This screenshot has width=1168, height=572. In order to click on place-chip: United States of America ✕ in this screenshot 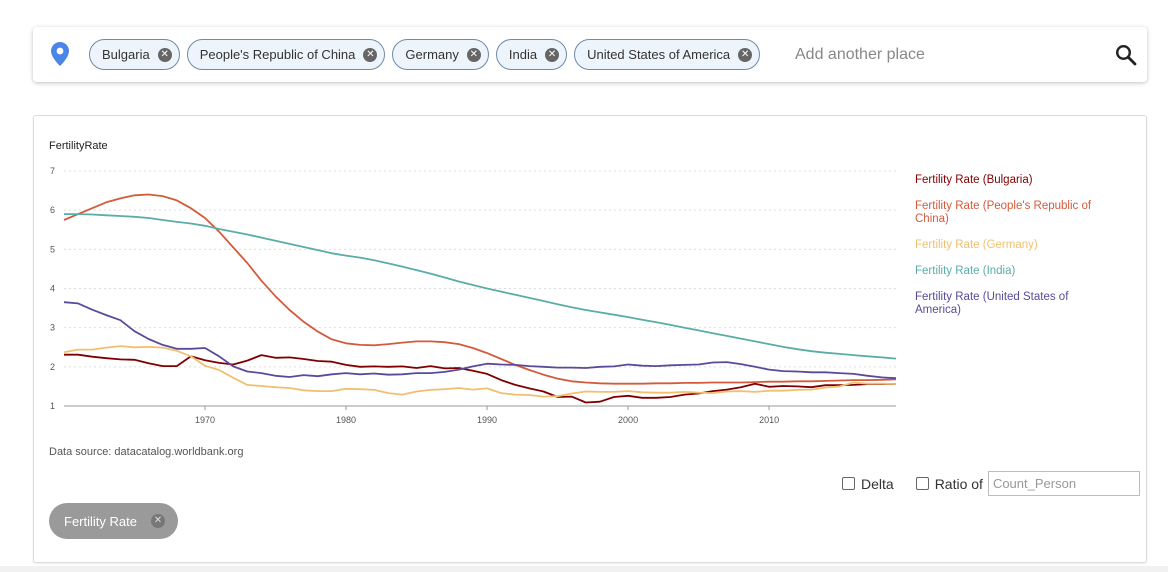, I will do `click(667, 54)`.